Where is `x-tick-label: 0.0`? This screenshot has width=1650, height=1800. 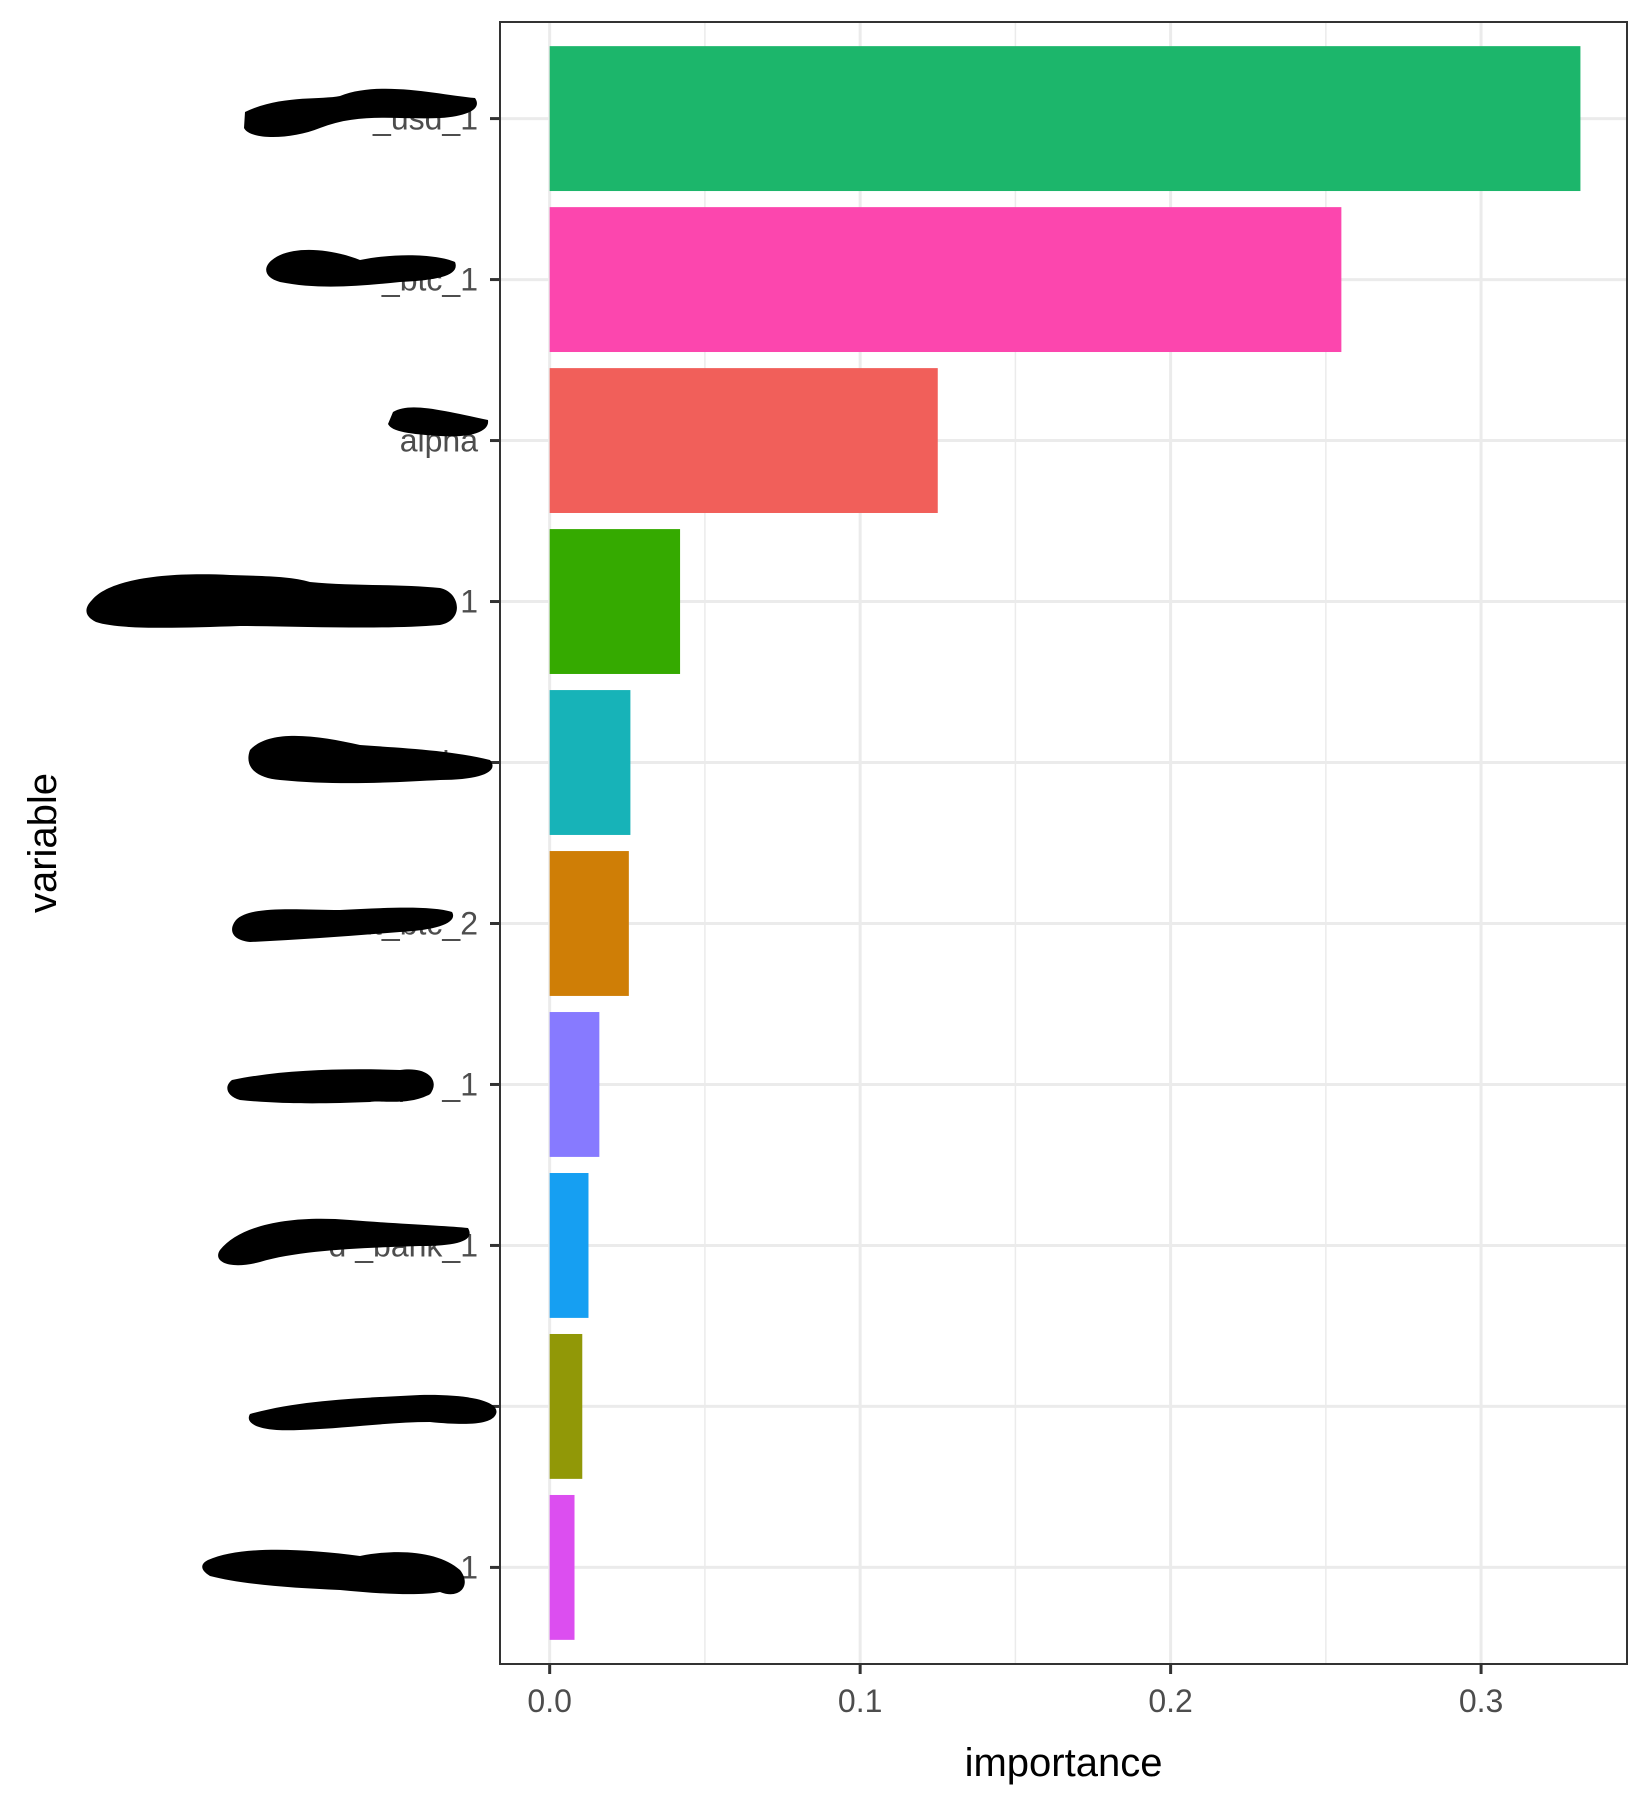
x-tick-label: 0.0 is located at coordinates (549, 1701).